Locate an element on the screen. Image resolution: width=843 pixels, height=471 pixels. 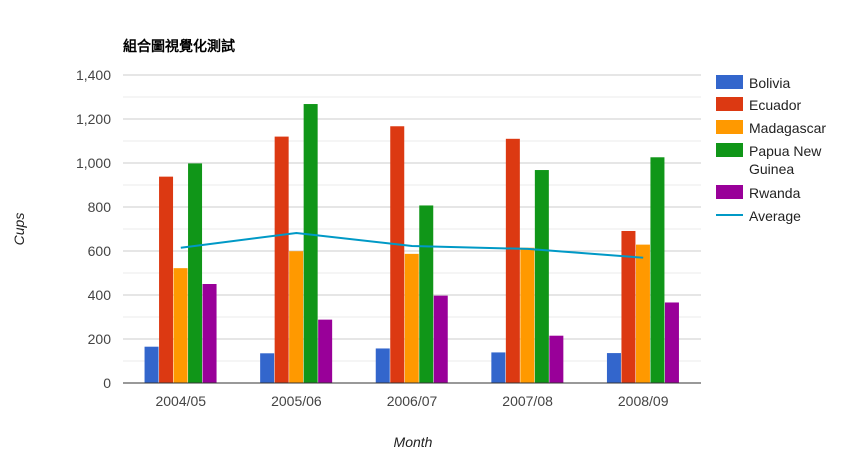
x-tick-label: 2006/07 is located at coordinates (412, 401).